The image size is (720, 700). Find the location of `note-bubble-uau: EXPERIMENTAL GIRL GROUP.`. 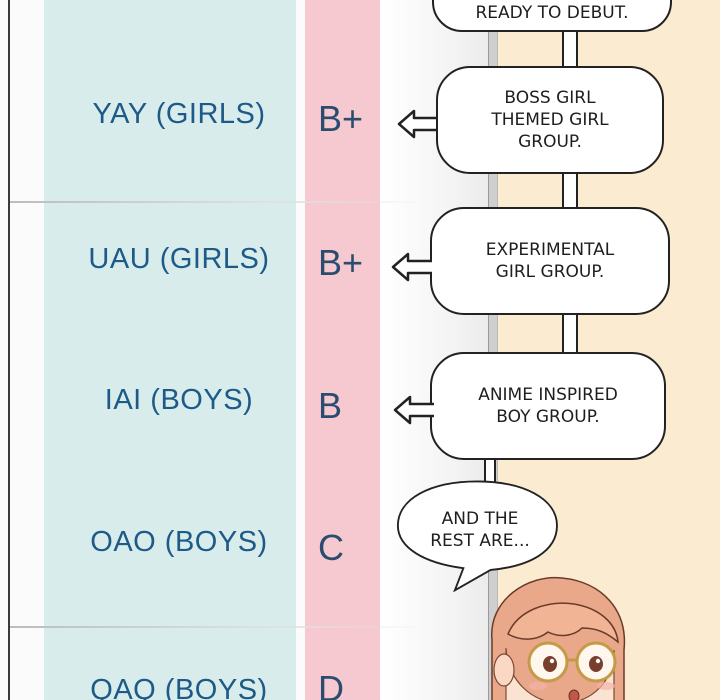

note-bubble-uau: EXPERIMENTAL GIRL GROUP. is located at coordinates (550, 261).